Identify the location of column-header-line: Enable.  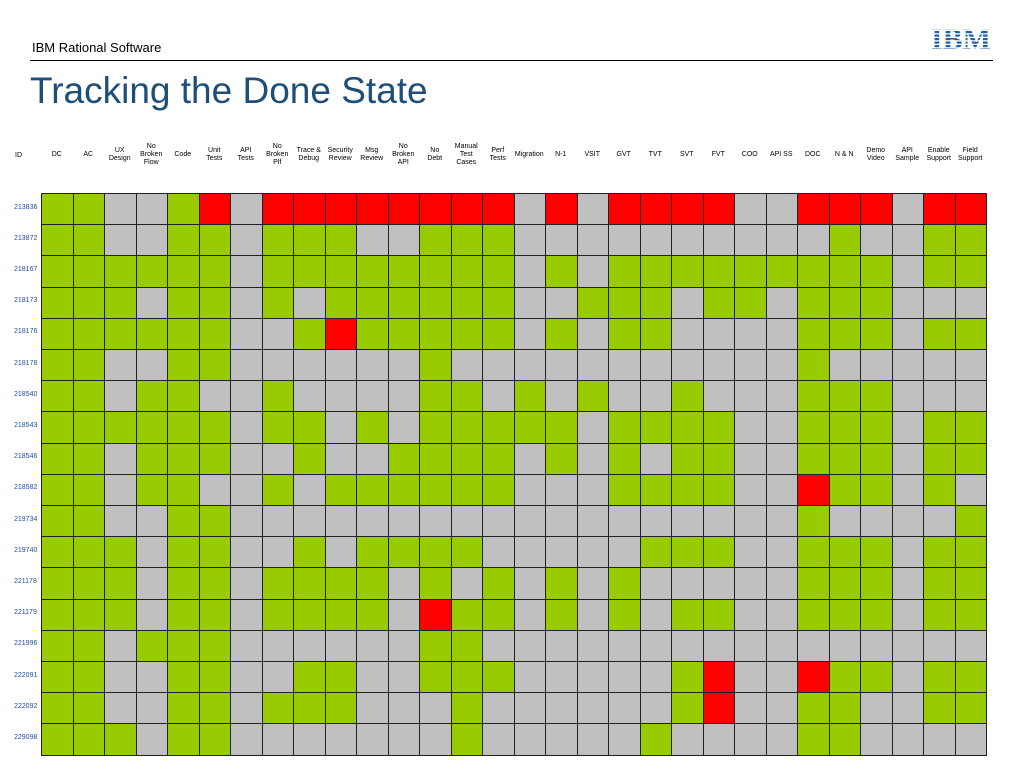
(938, 150).